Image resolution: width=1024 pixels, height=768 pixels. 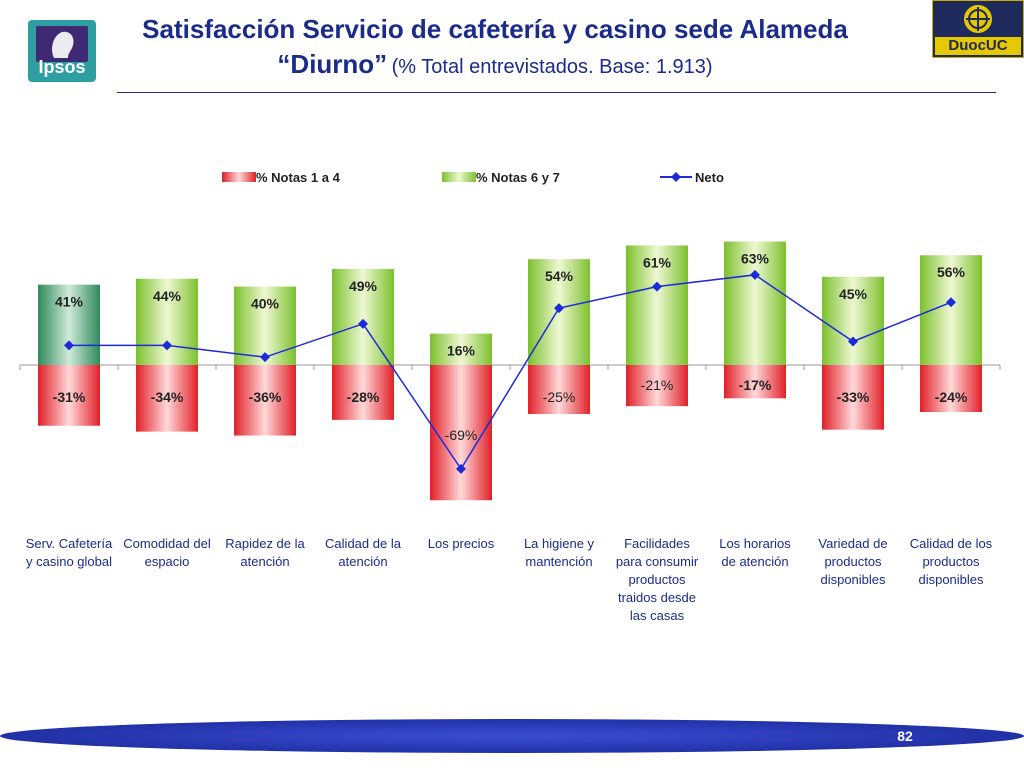 I want to click on data-label-negative: -31%, so click(x=69, y=397).